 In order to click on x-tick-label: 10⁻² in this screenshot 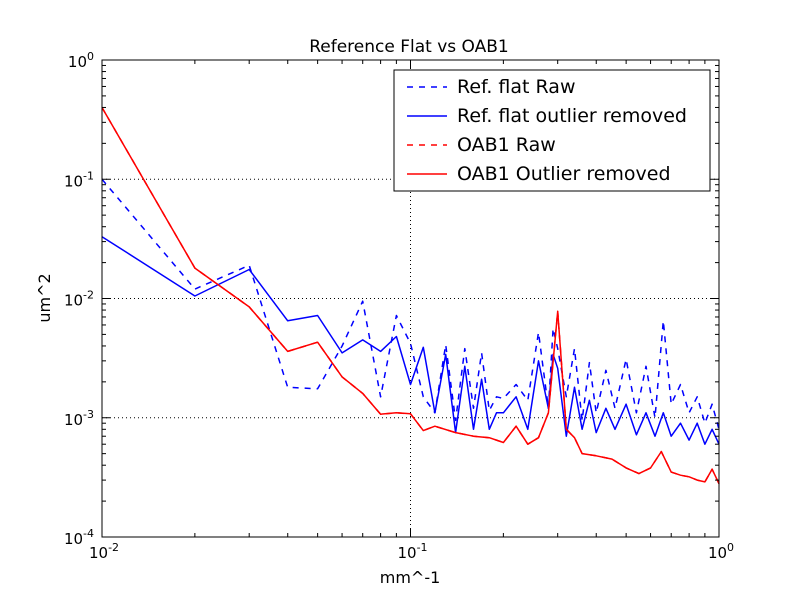, I will do `click(104, 551)`.